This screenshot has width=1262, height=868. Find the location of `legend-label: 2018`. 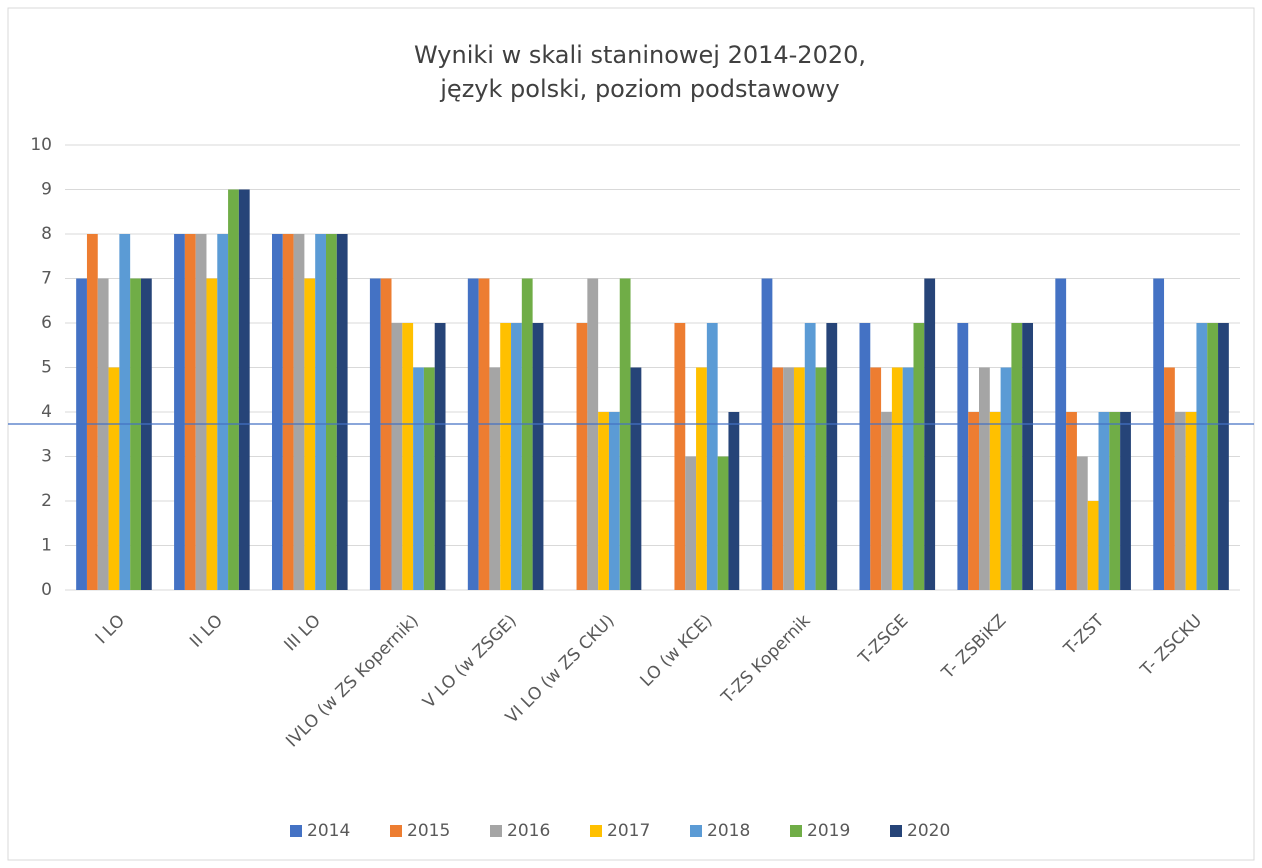

legend-label: 2018 is located at coordinates (728, 831).